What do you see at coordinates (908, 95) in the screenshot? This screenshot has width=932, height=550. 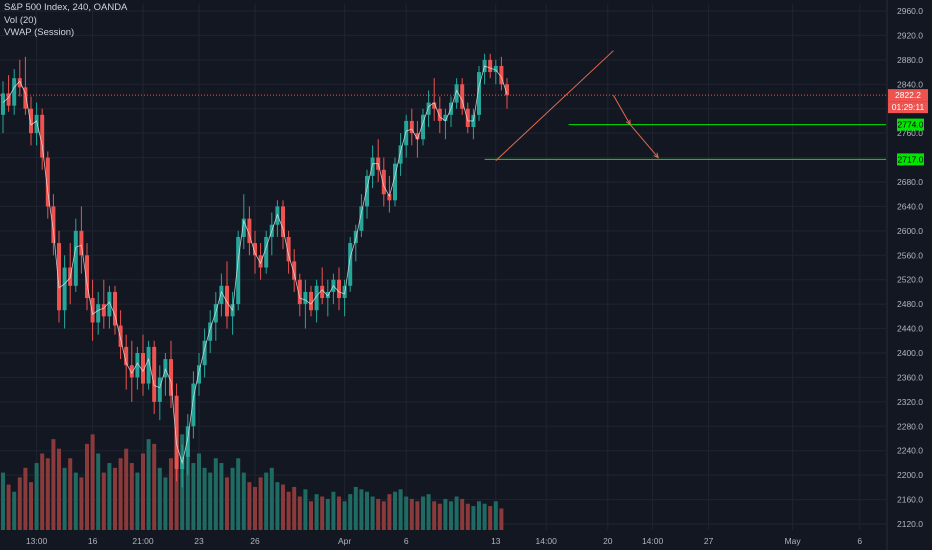 I see `current-price-label: 2822.2` at bounding box center [908, 95].